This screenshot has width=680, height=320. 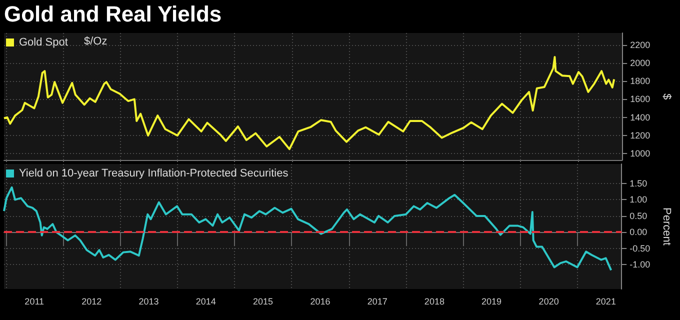 I want to click on y-axis-title: $, so click(x=666, y=96).